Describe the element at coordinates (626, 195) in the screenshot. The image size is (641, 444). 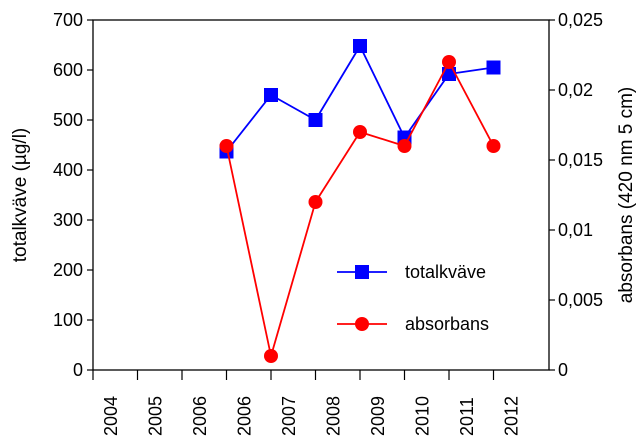
I see `right-axis-title: absorbans (420 nm 5 cm)` at that location.